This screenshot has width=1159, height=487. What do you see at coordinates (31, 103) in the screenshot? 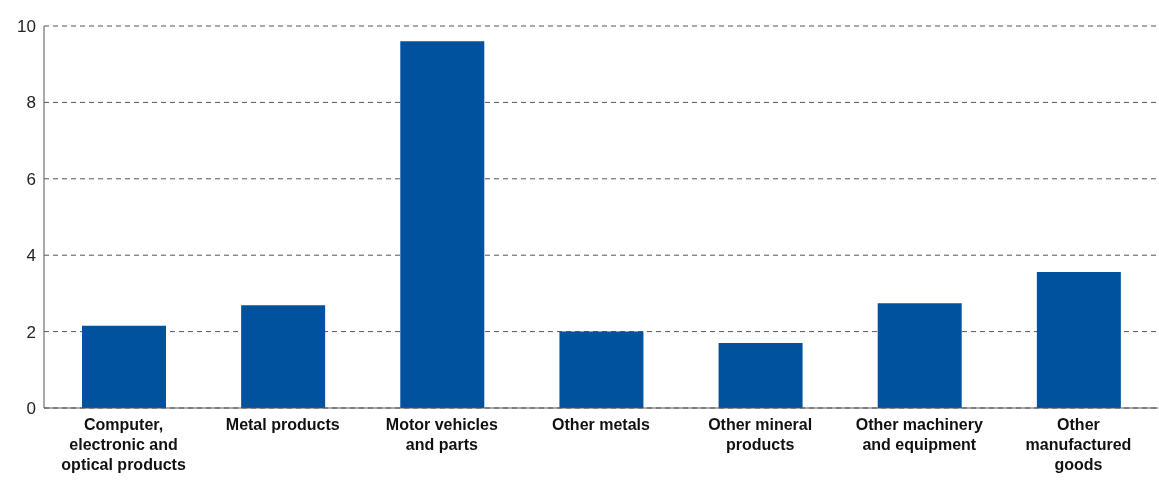
I see `y-tick-label: 8` at bounding box center [31, 103].